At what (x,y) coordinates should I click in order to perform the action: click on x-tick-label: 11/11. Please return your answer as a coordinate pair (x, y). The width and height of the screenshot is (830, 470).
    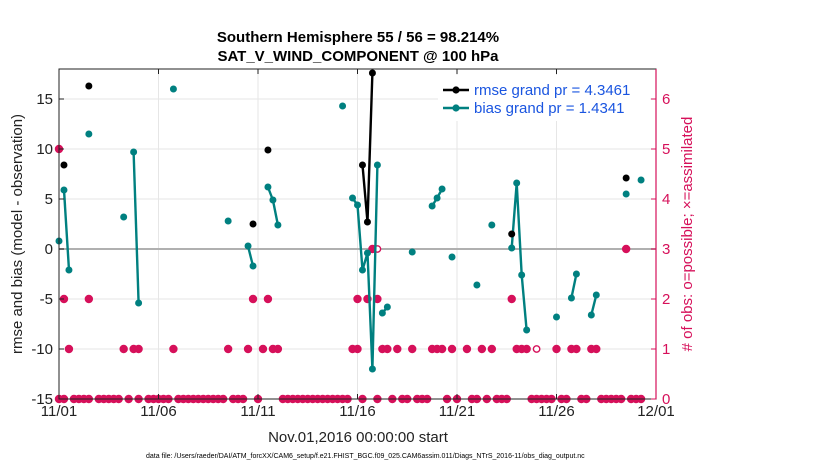
    Looking at the image, I should click on (257, 411).